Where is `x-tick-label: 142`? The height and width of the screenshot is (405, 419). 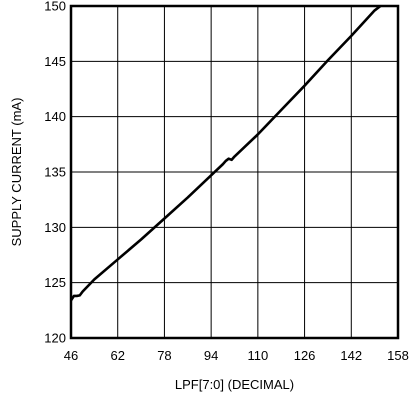
x-tick-label: 142 is located at coordinates (351, 355).